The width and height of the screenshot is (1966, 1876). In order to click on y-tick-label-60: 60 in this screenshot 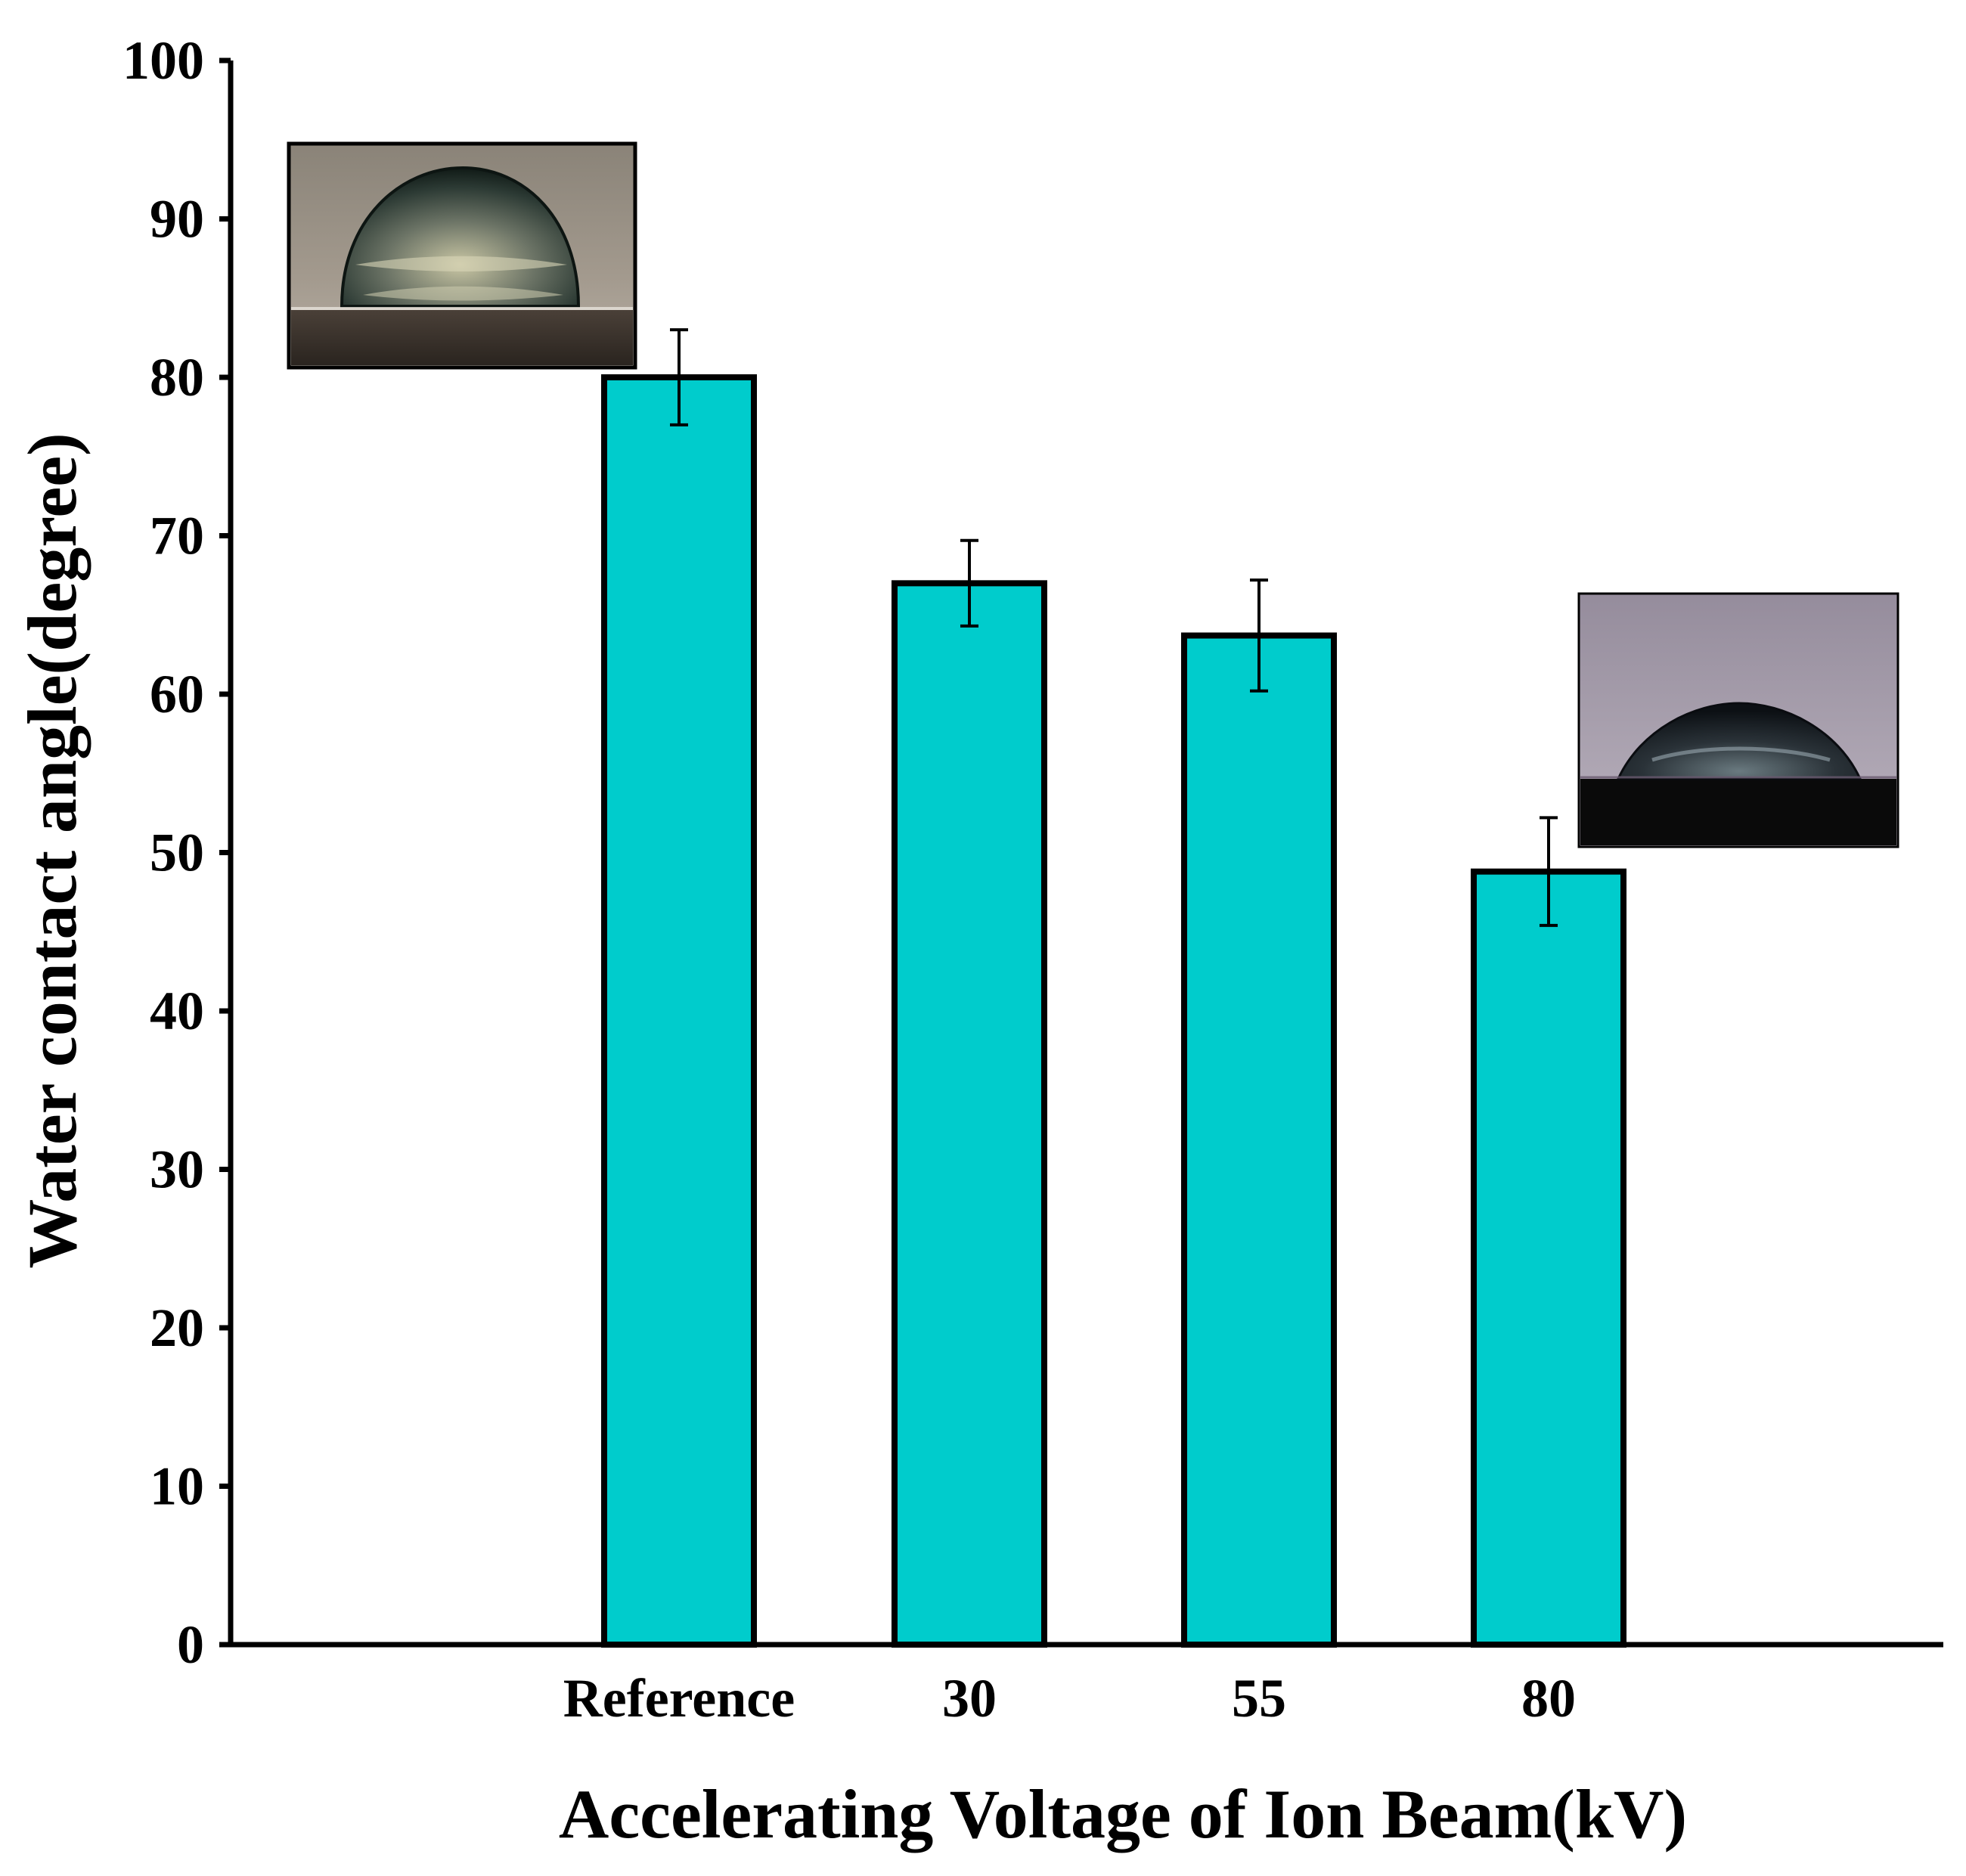, I will do `click(177, 694)`.